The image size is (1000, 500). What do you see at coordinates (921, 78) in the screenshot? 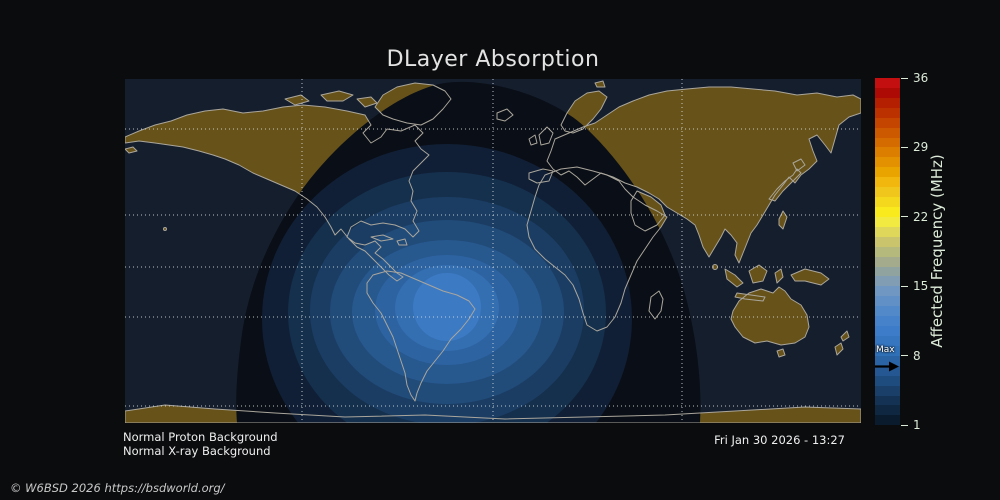
I see `tick-value: 36` at bounding box center [921, 78].